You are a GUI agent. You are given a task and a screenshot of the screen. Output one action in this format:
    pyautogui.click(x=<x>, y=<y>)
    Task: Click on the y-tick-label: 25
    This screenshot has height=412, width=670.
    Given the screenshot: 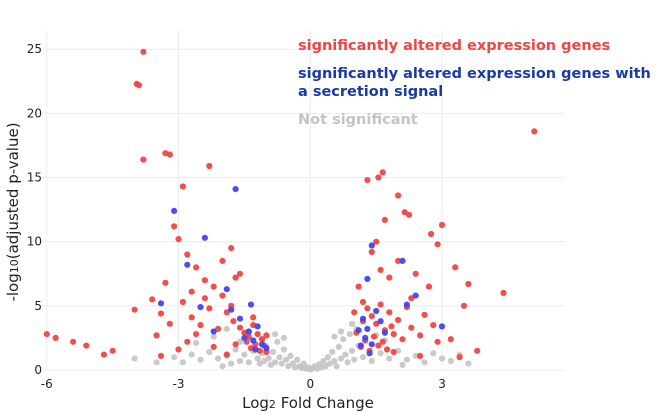 What is the action you would take?
    pyautogui.click(x=34, y=49)
    